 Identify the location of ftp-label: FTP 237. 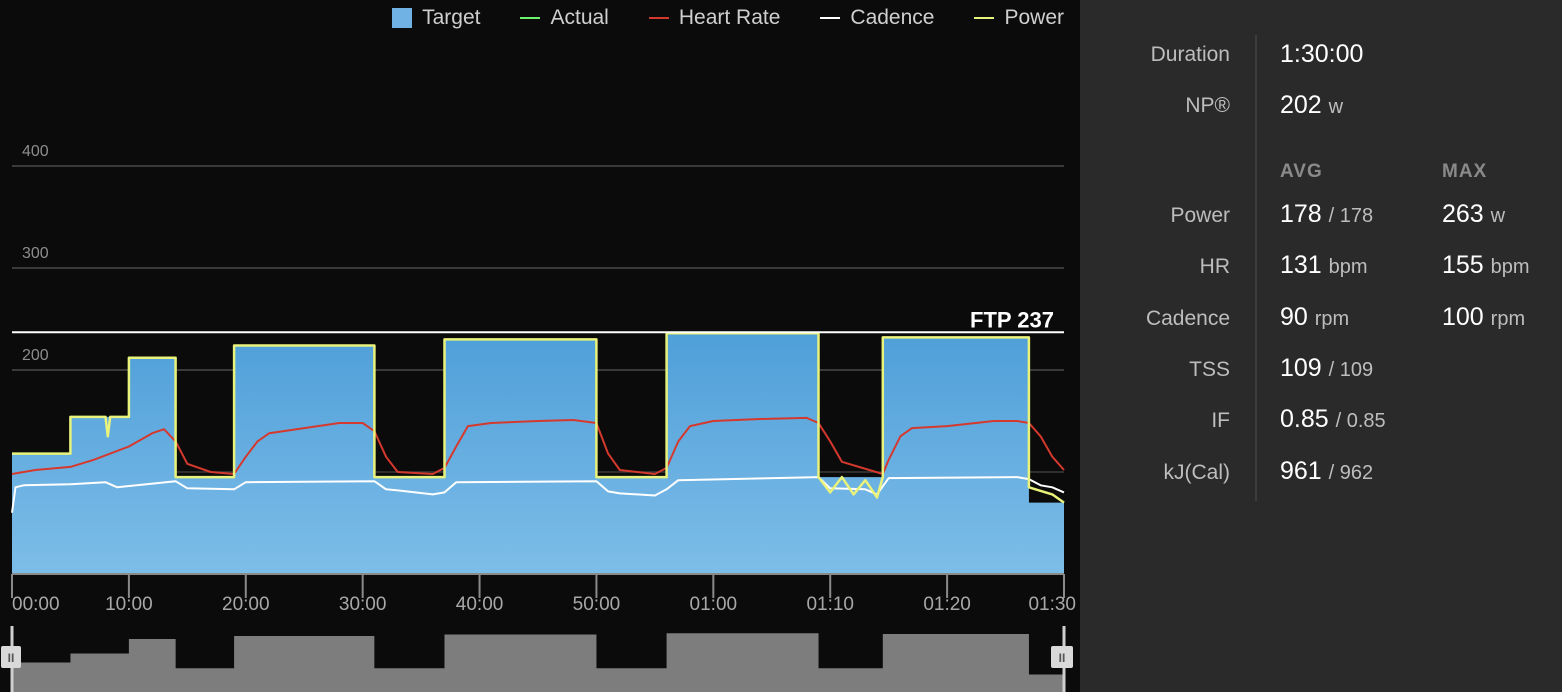
(1012, 319).